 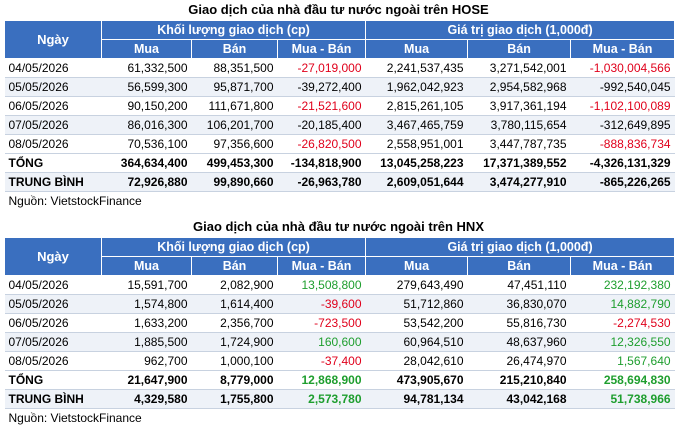 I want to click on value-net-cell: -312,649,895, so click(x=623, y=125).